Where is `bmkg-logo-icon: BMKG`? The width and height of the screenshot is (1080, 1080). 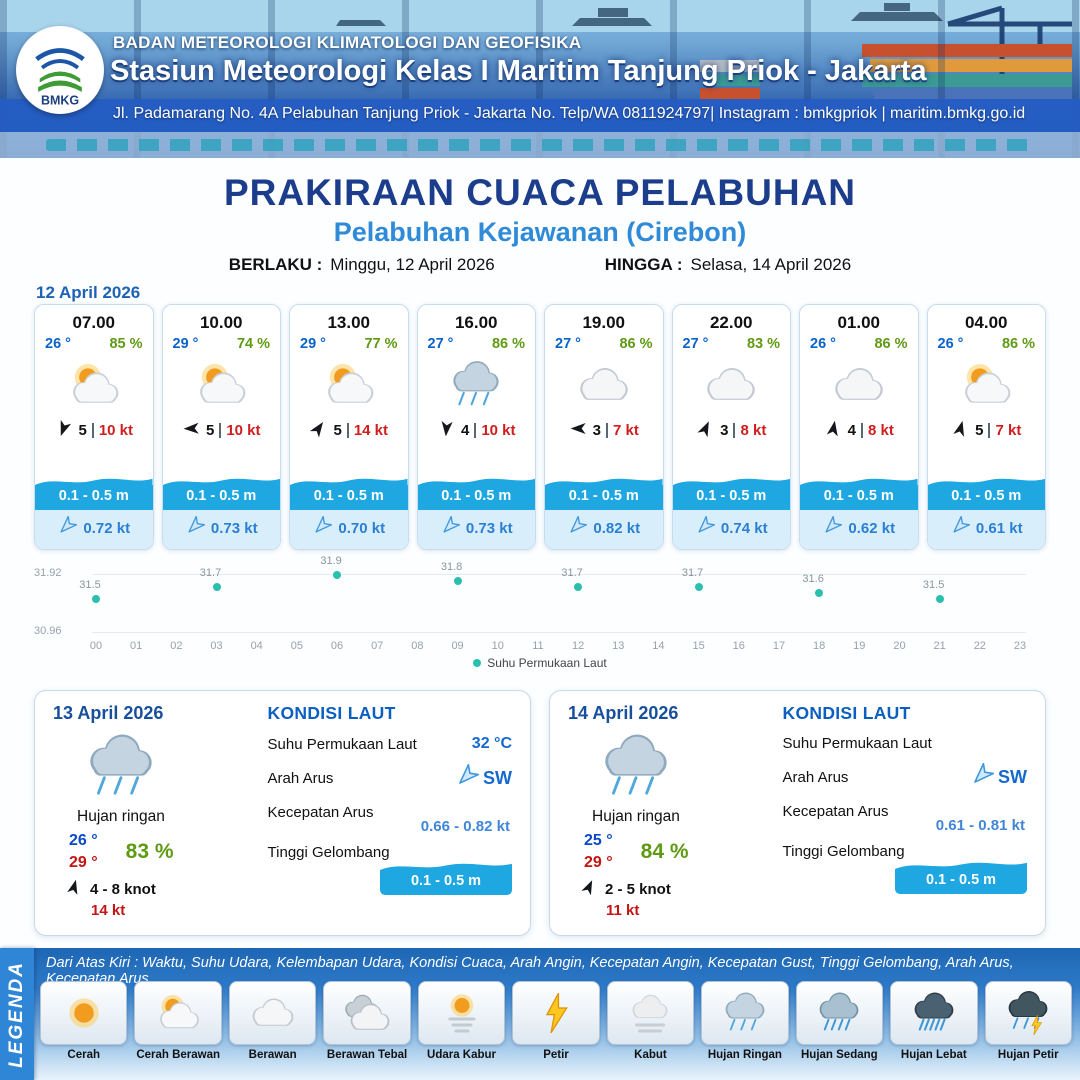 bmkg-logo-icon: BMKG is located at coordinates (60, 77).